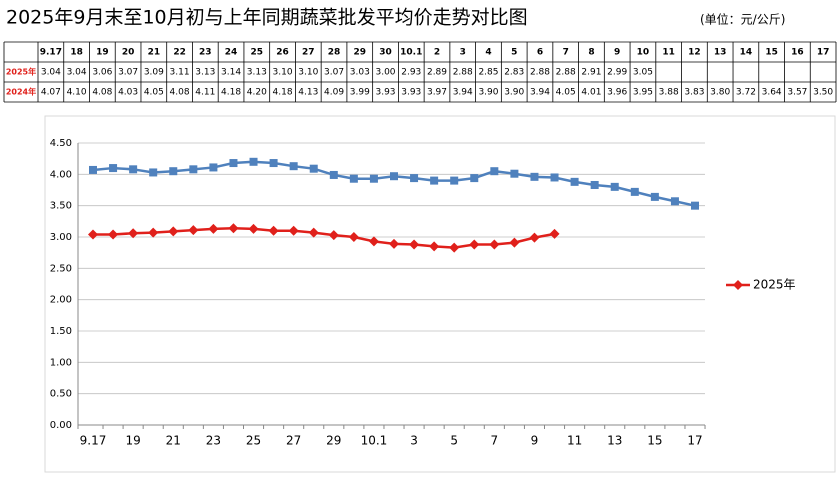 Image resolution: width=840 pixels, height=480 pixels. Describe the element at coordinates (437, 53) in the screenshot. I see `table-header: 2` at that location.